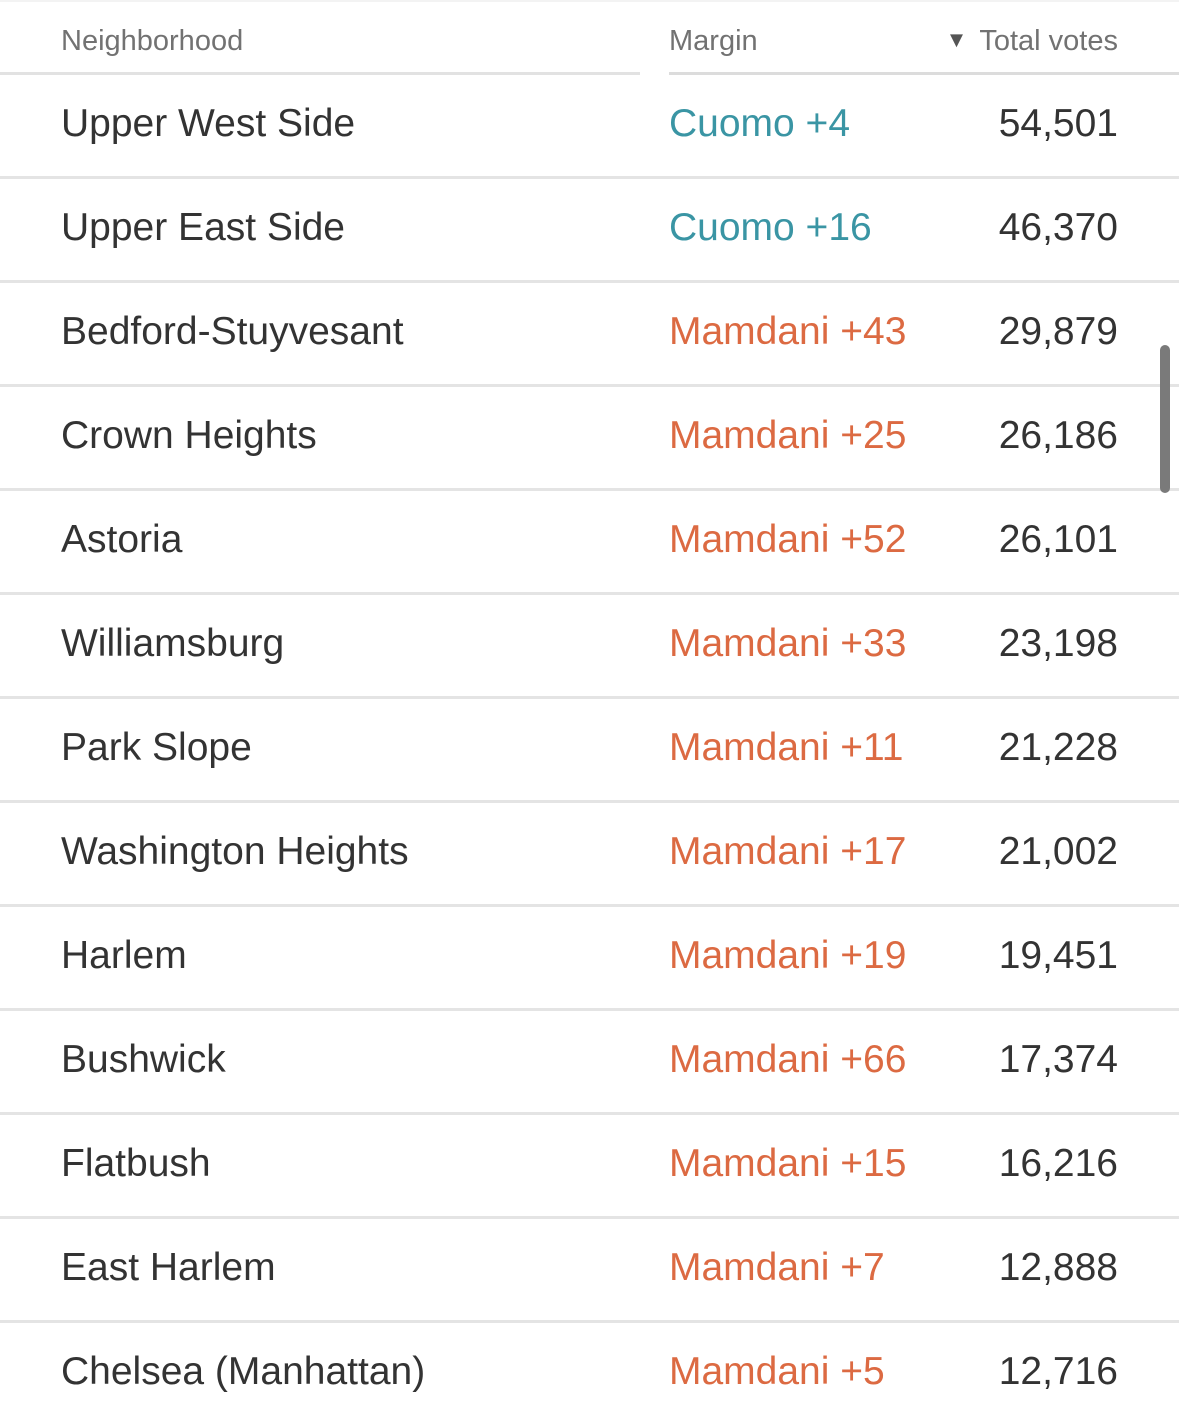  What do you see at coordinates (788, 539) in the screenshot?
I see `margin-cell: Mamdani +52` at bounding box center [788, 539].